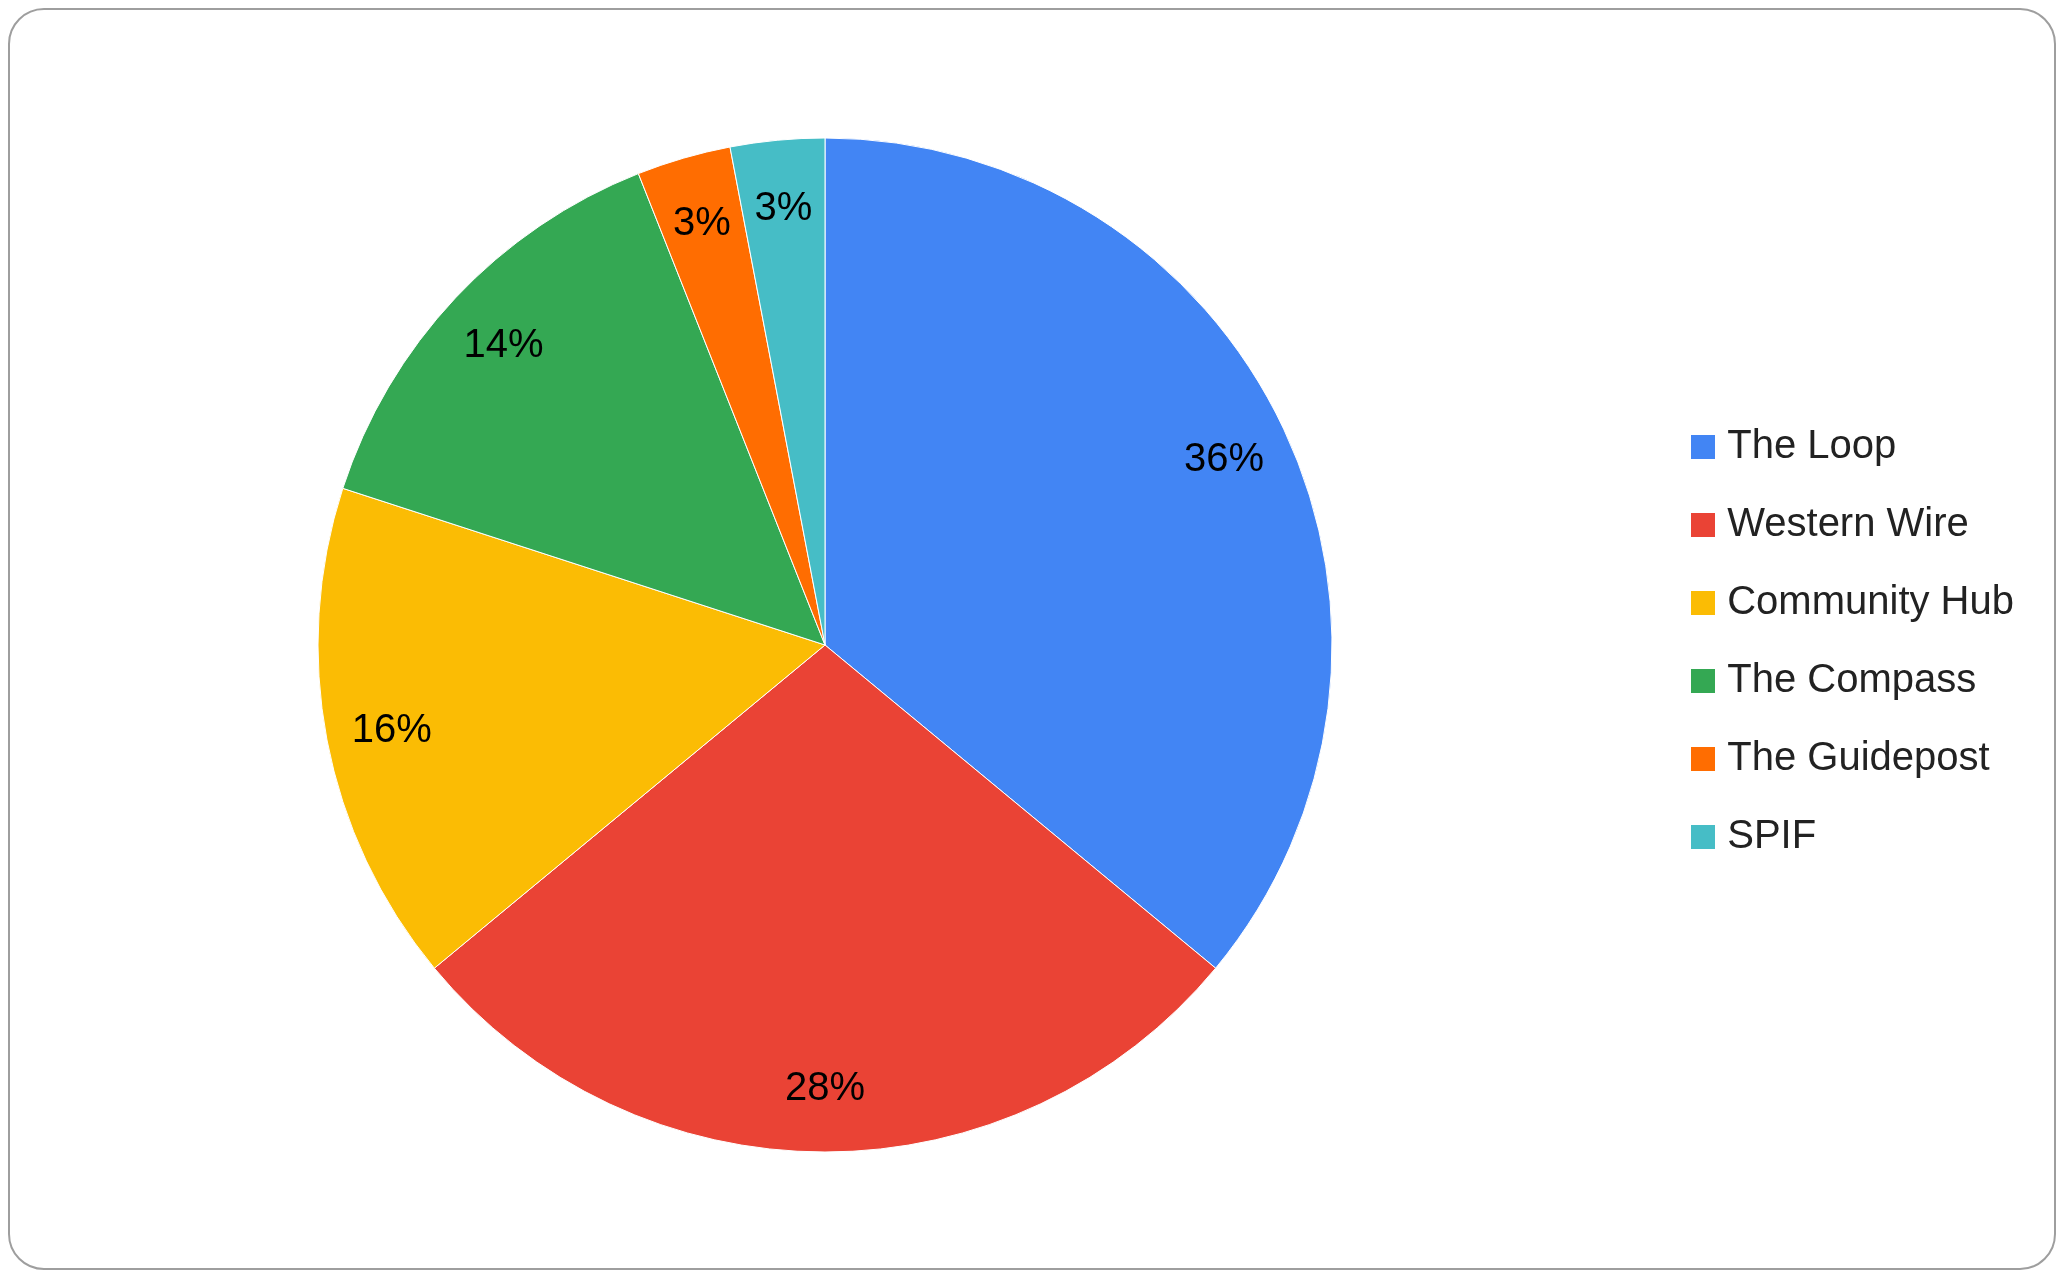  What do you see at coordinates (1852, 678) in the screenshot?
I see `legend-label: The Compass` at bounding box center [1852, 678].